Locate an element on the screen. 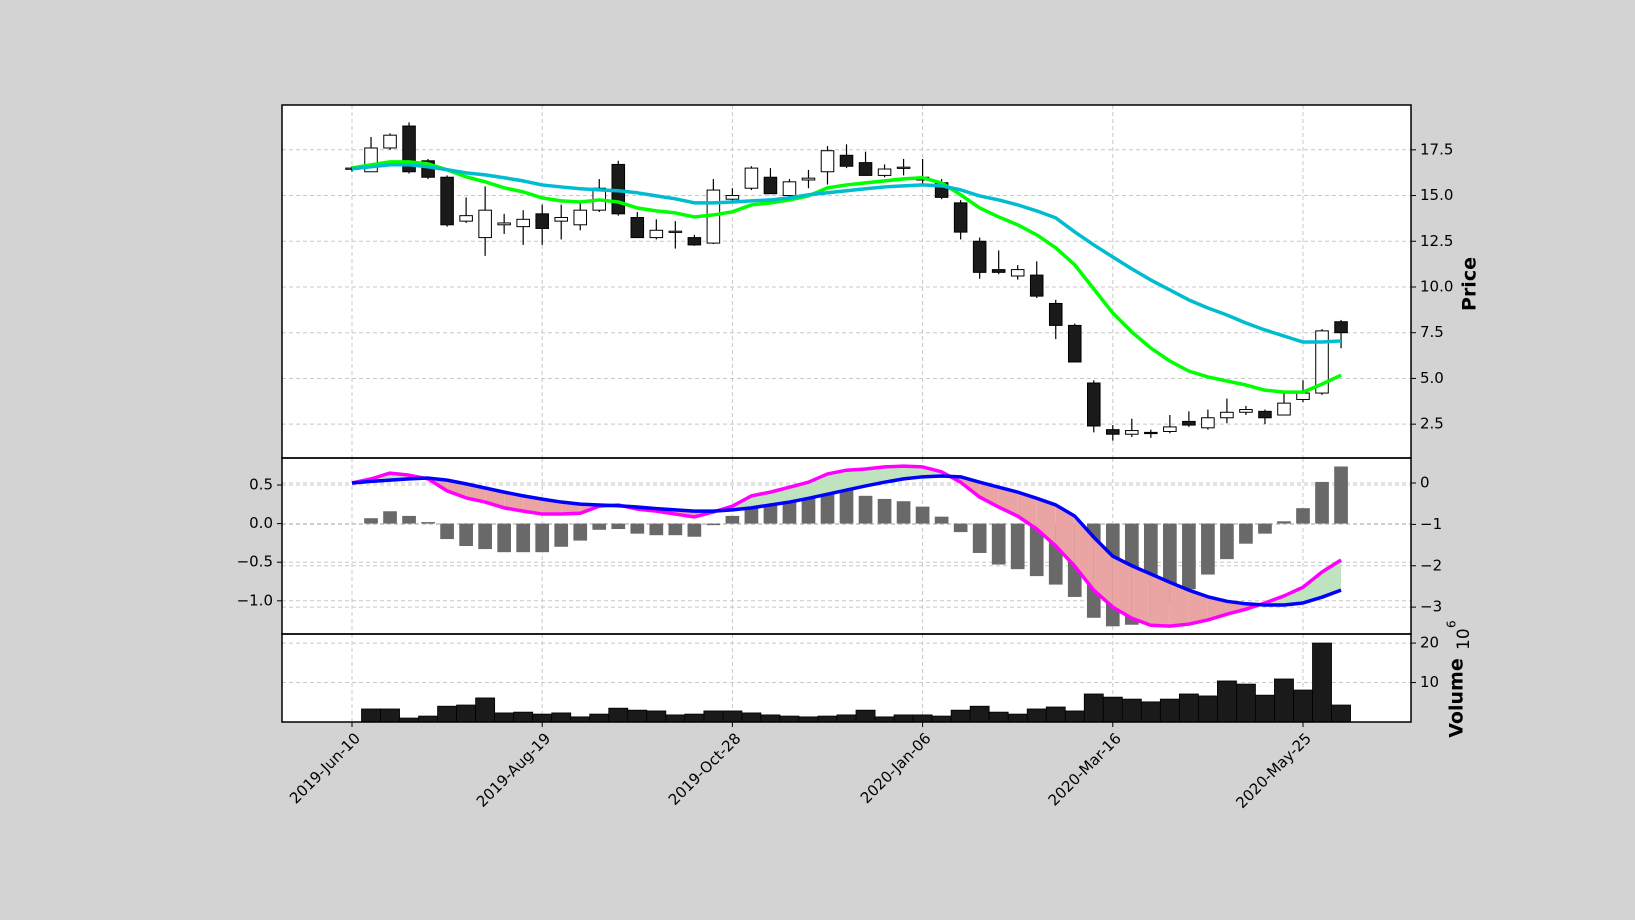 This screenshot has height=920, width=1635. volume-frame is located at coordinates (846, 678).